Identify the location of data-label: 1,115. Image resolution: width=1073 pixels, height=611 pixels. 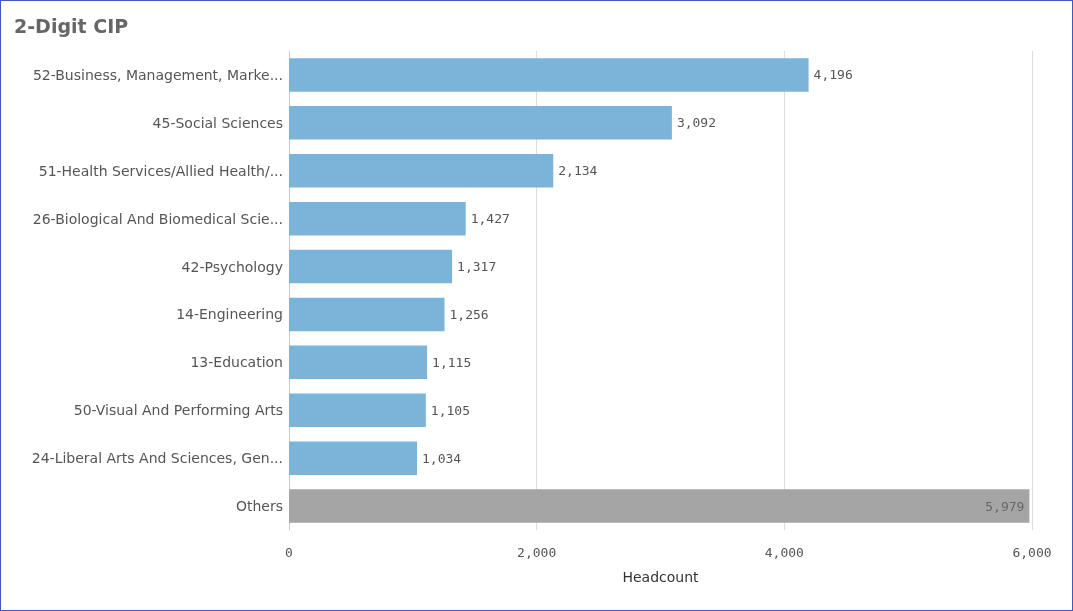
(452, 362).